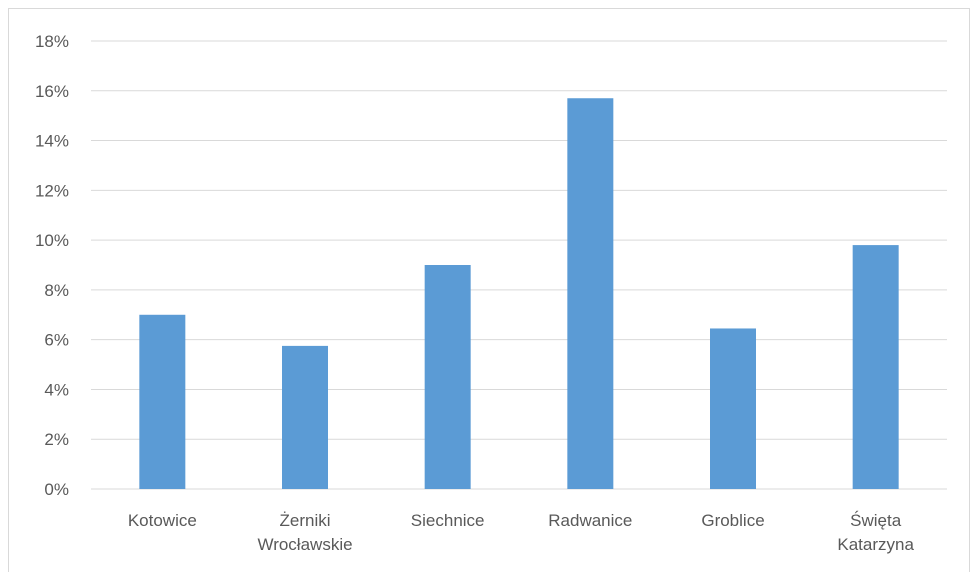 The image size is (976, 573). Describe the element at coordinates (732, 520) in the screenshot. I see `category-label: Groblice` at that location.